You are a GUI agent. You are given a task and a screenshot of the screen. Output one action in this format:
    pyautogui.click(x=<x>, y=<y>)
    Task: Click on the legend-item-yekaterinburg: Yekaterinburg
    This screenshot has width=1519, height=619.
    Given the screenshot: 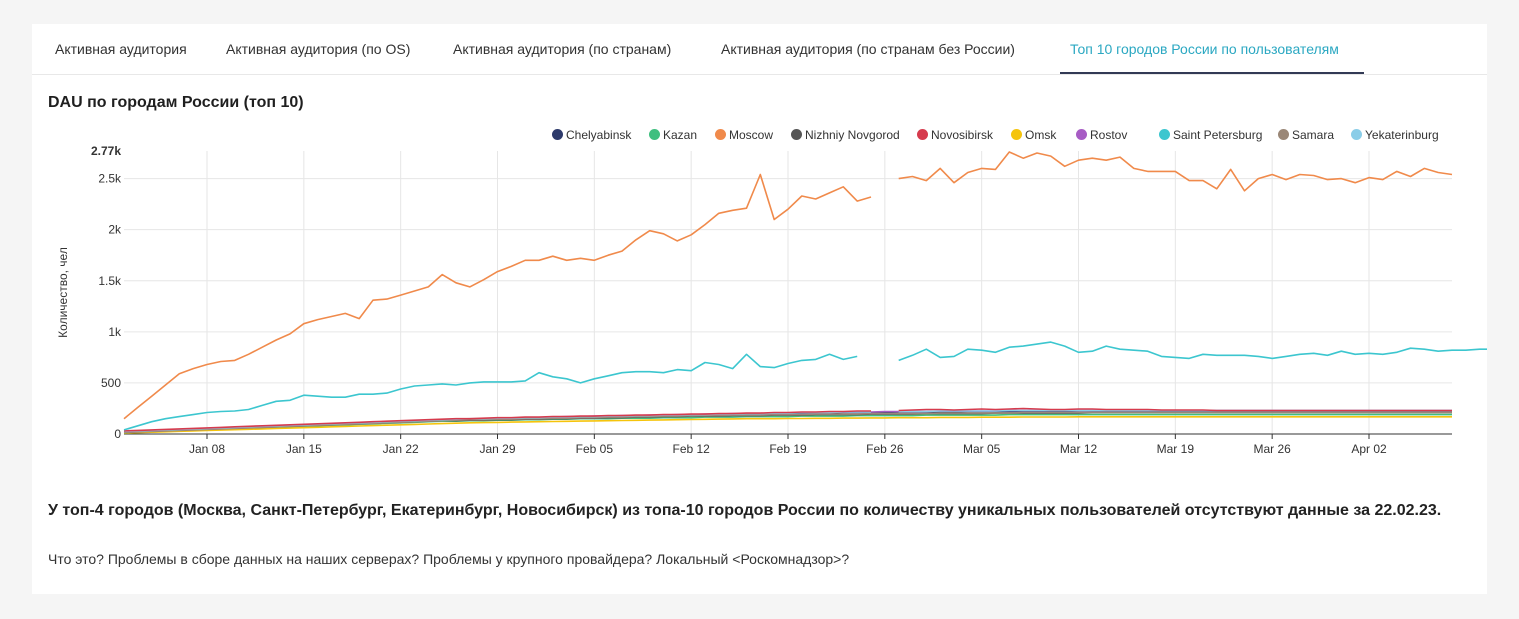 What is the action you would take?
    pyautogui.click(x=1395, y=135)
    